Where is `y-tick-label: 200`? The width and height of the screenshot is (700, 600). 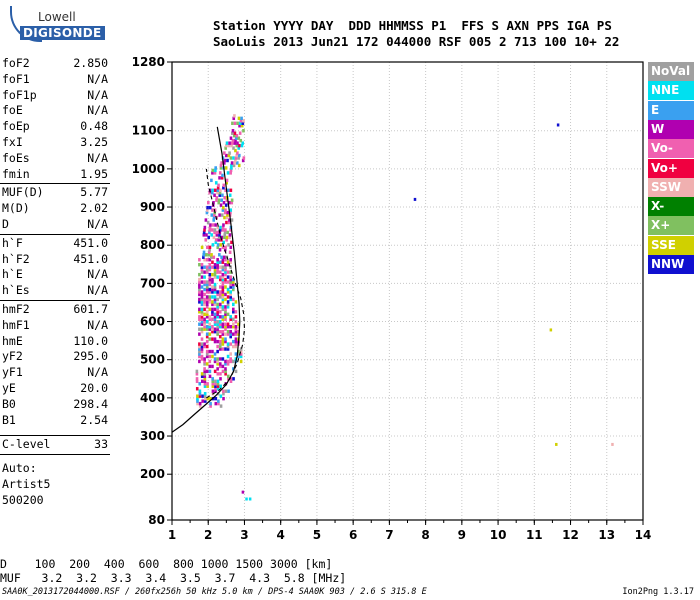 y-tick-label: 200 is located at coordinates (152, 474).